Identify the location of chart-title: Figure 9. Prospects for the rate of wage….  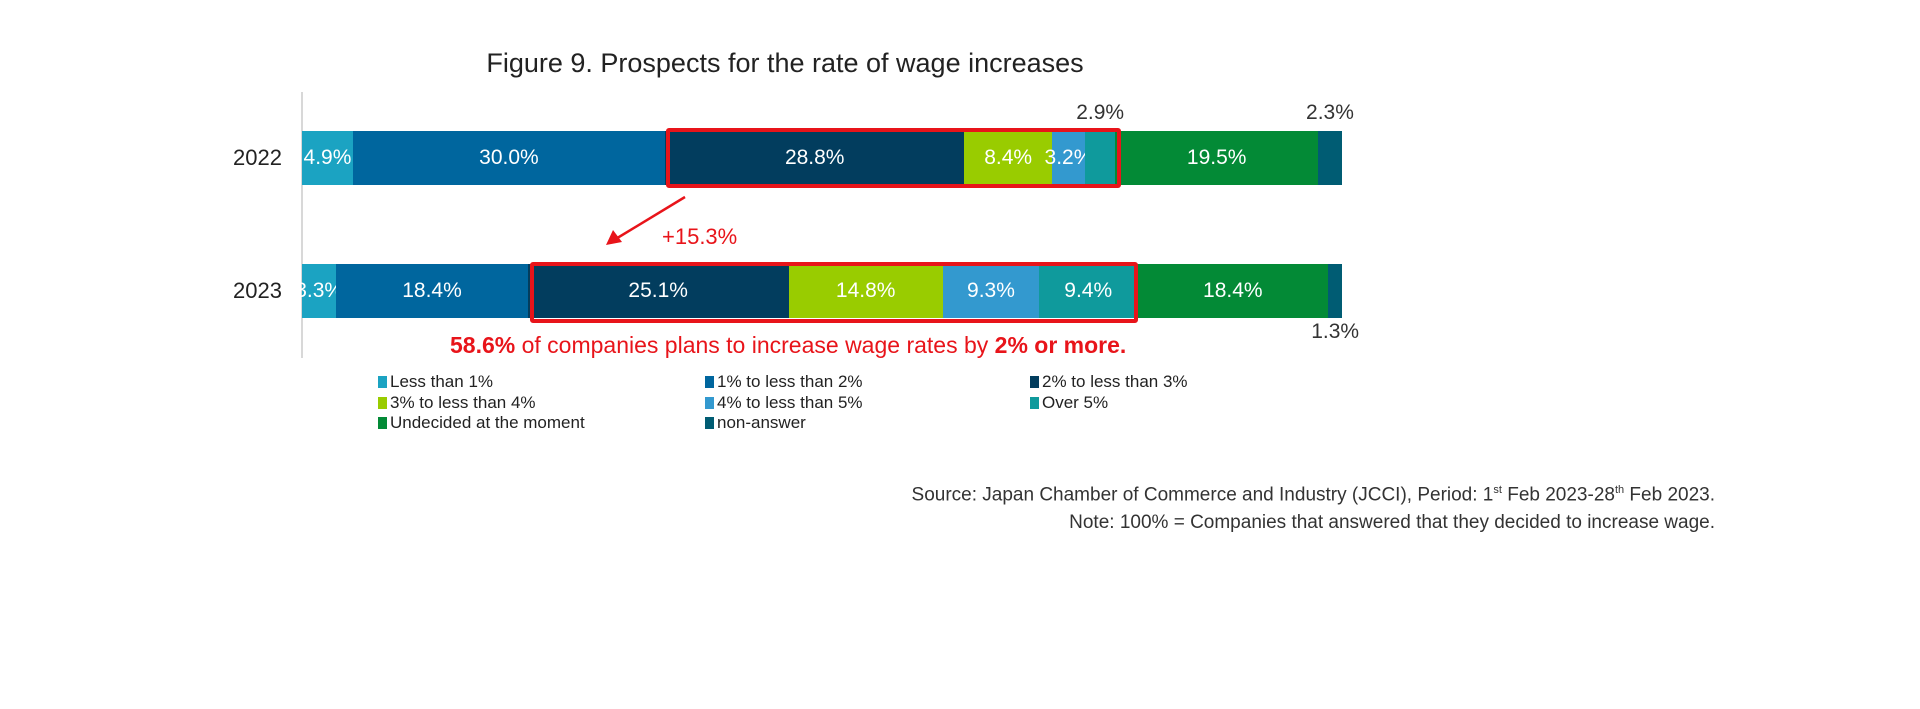
(785, 63).